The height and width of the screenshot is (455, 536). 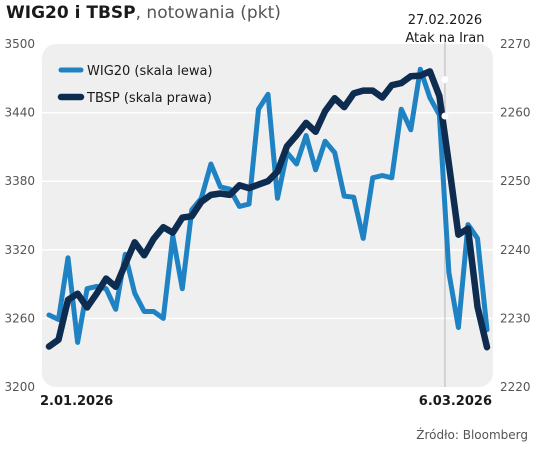 What do you see at coordinates (208, 13) in the screenshot?
I see `chart-subtitle: , notowania (pkt)` at bounding box center [208, 13].